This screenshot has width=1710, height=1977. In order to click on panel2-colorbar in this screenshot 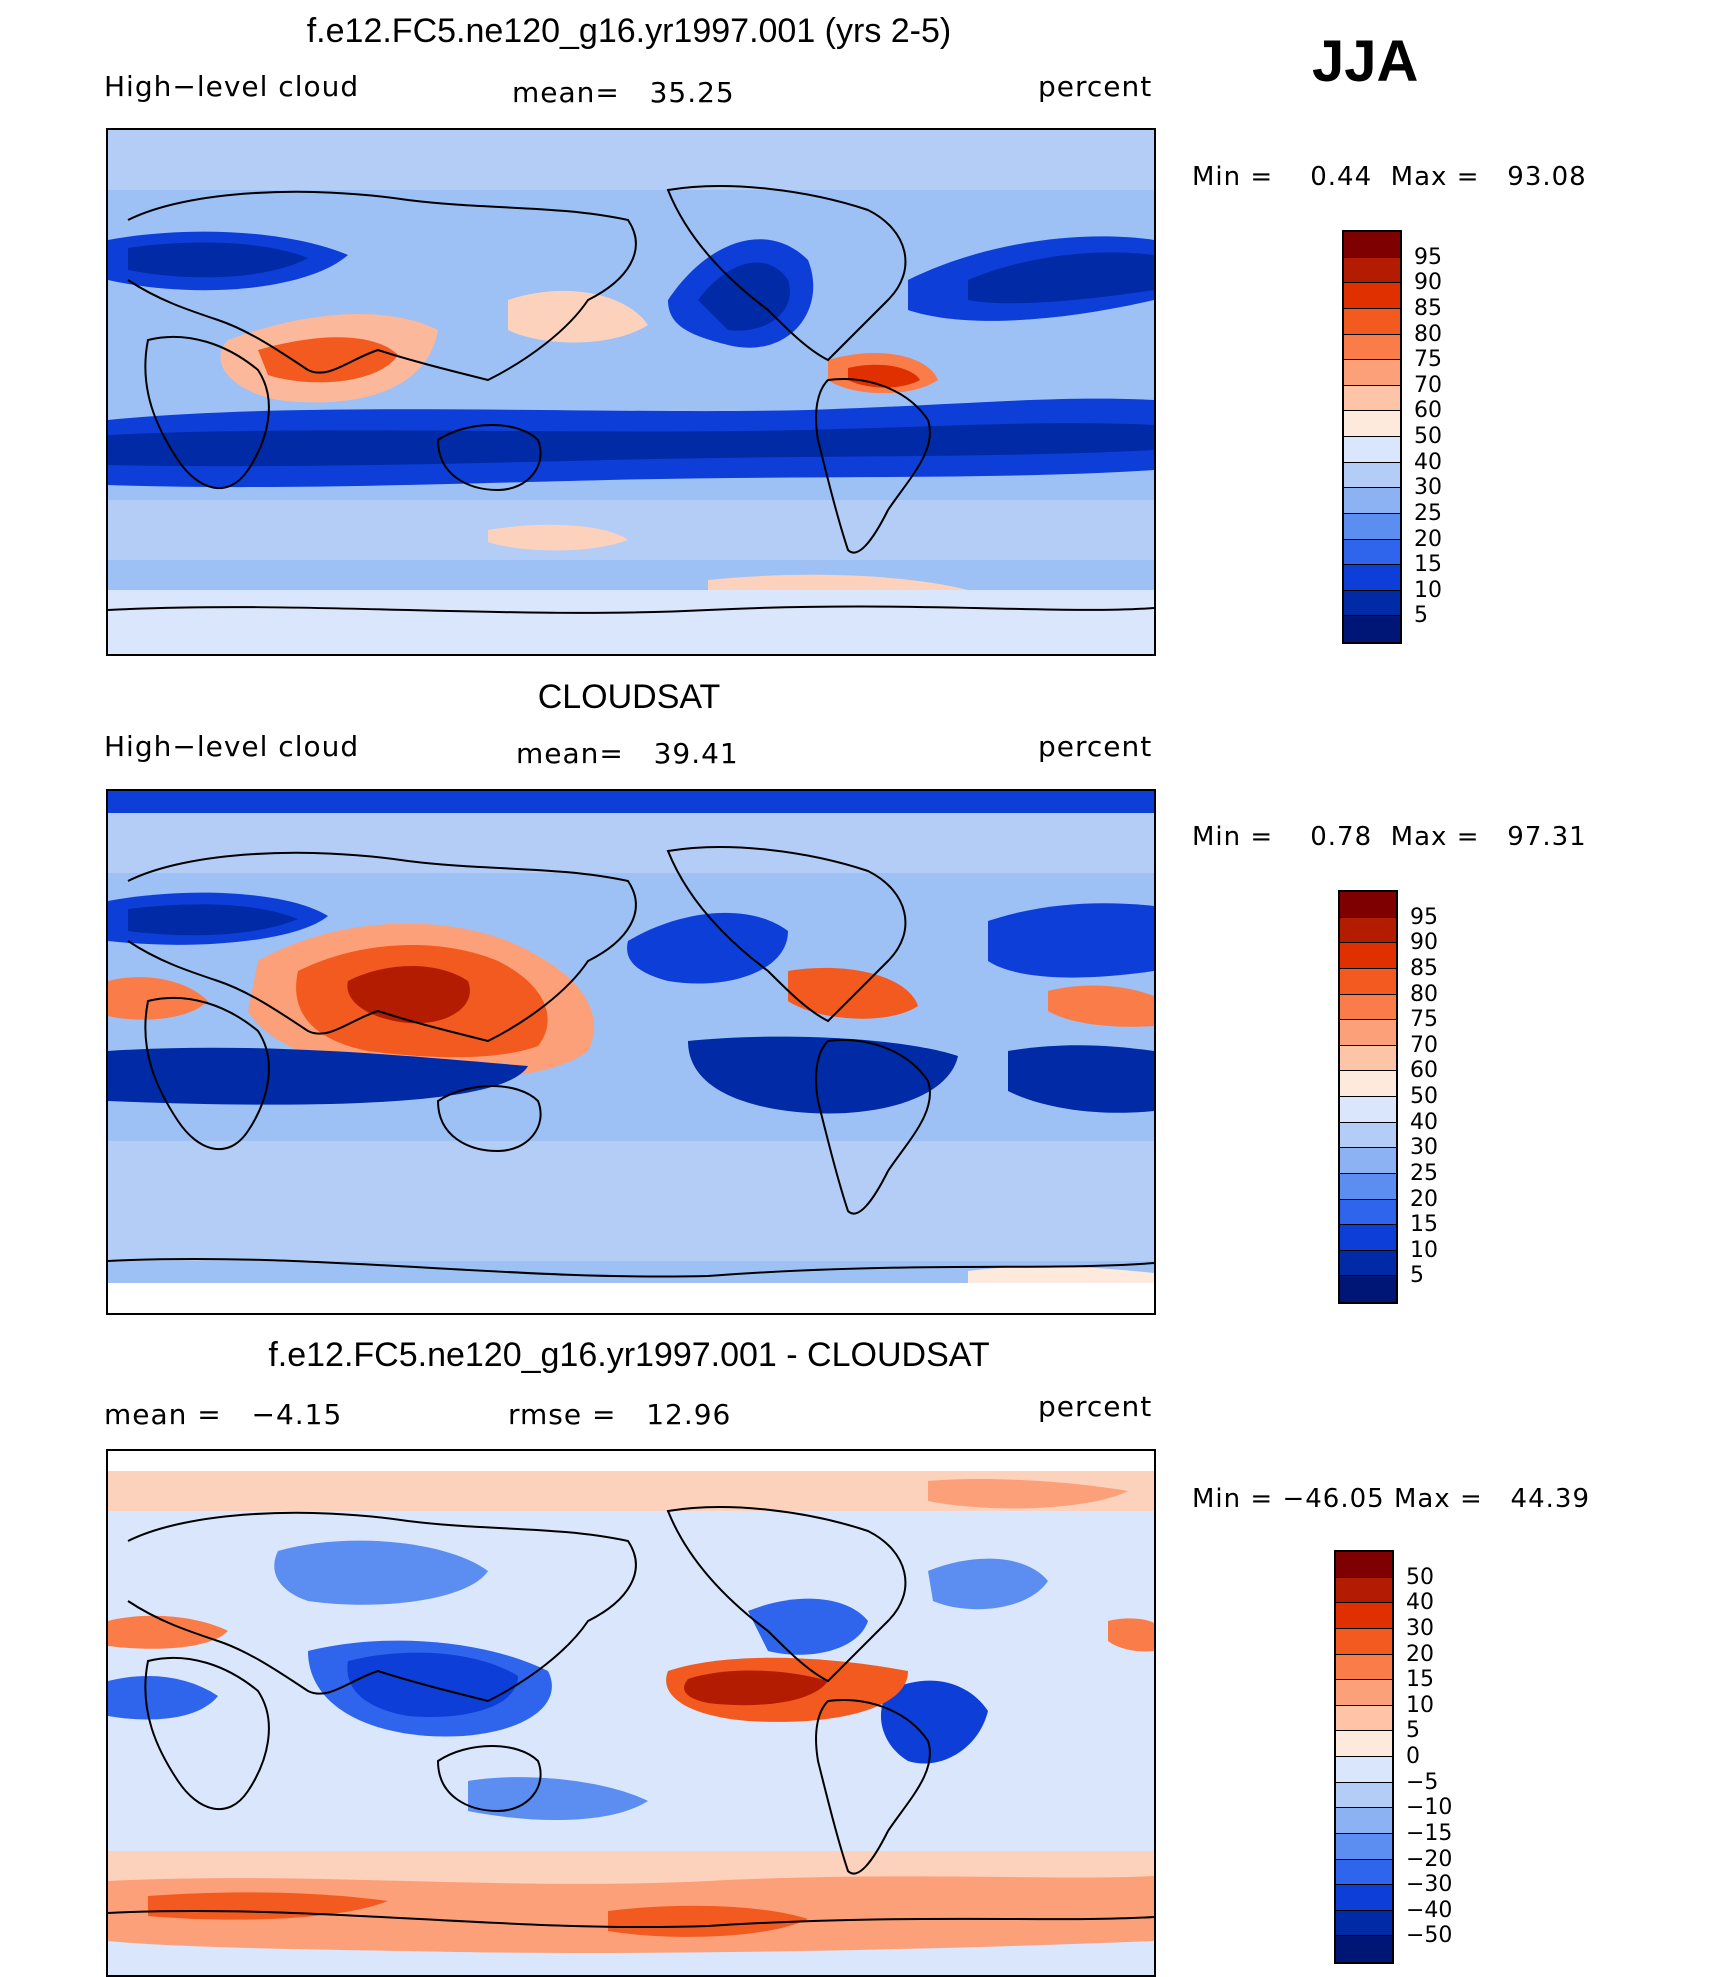, I will do `click(1368, 1097)`.